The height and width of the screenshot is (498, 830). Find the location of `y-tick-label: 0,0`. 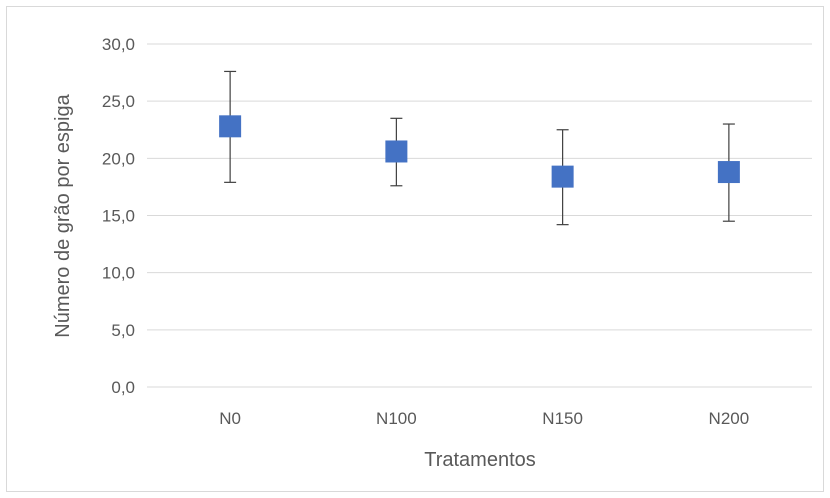

y-tick-label: 0,0 is located at coordinates (123, 387).